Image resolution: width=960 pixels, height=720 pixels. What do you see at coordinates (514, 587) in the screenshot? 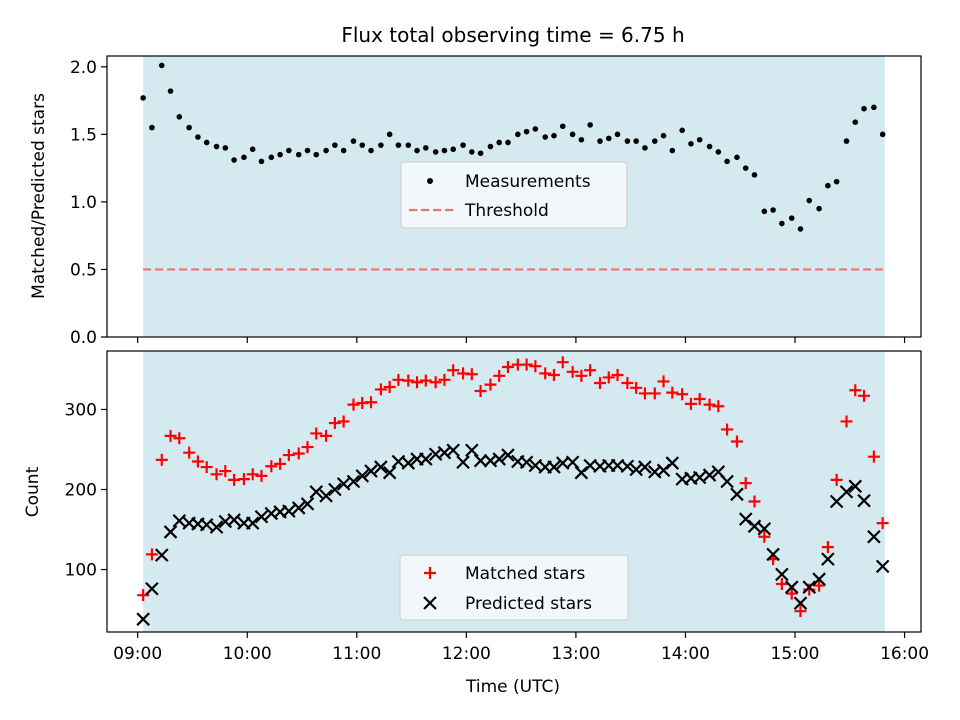
I see `bottom-legend-box` at bounding box center [514, 587].